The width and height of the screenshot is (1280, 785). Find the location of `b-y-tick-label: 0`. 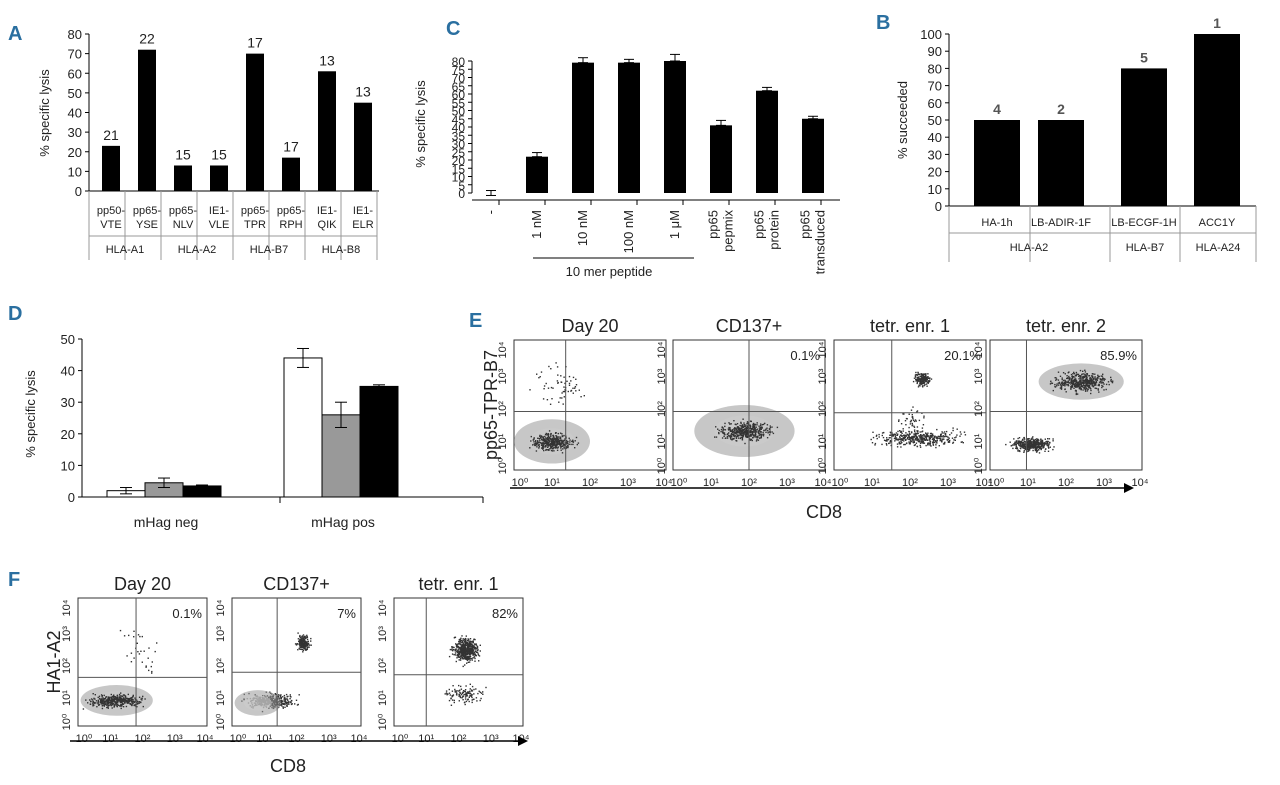

b-y-tick-label: 0 is located at coordinates (938, 206).